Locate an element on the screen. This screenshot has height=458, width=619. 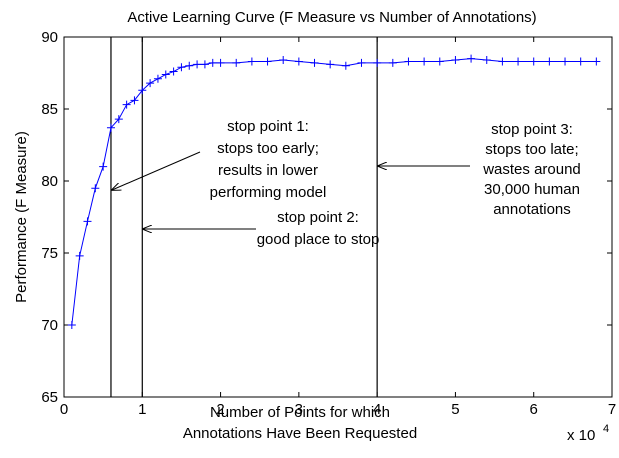
x-tick-label: 3 is located at coordinates (299, 409).